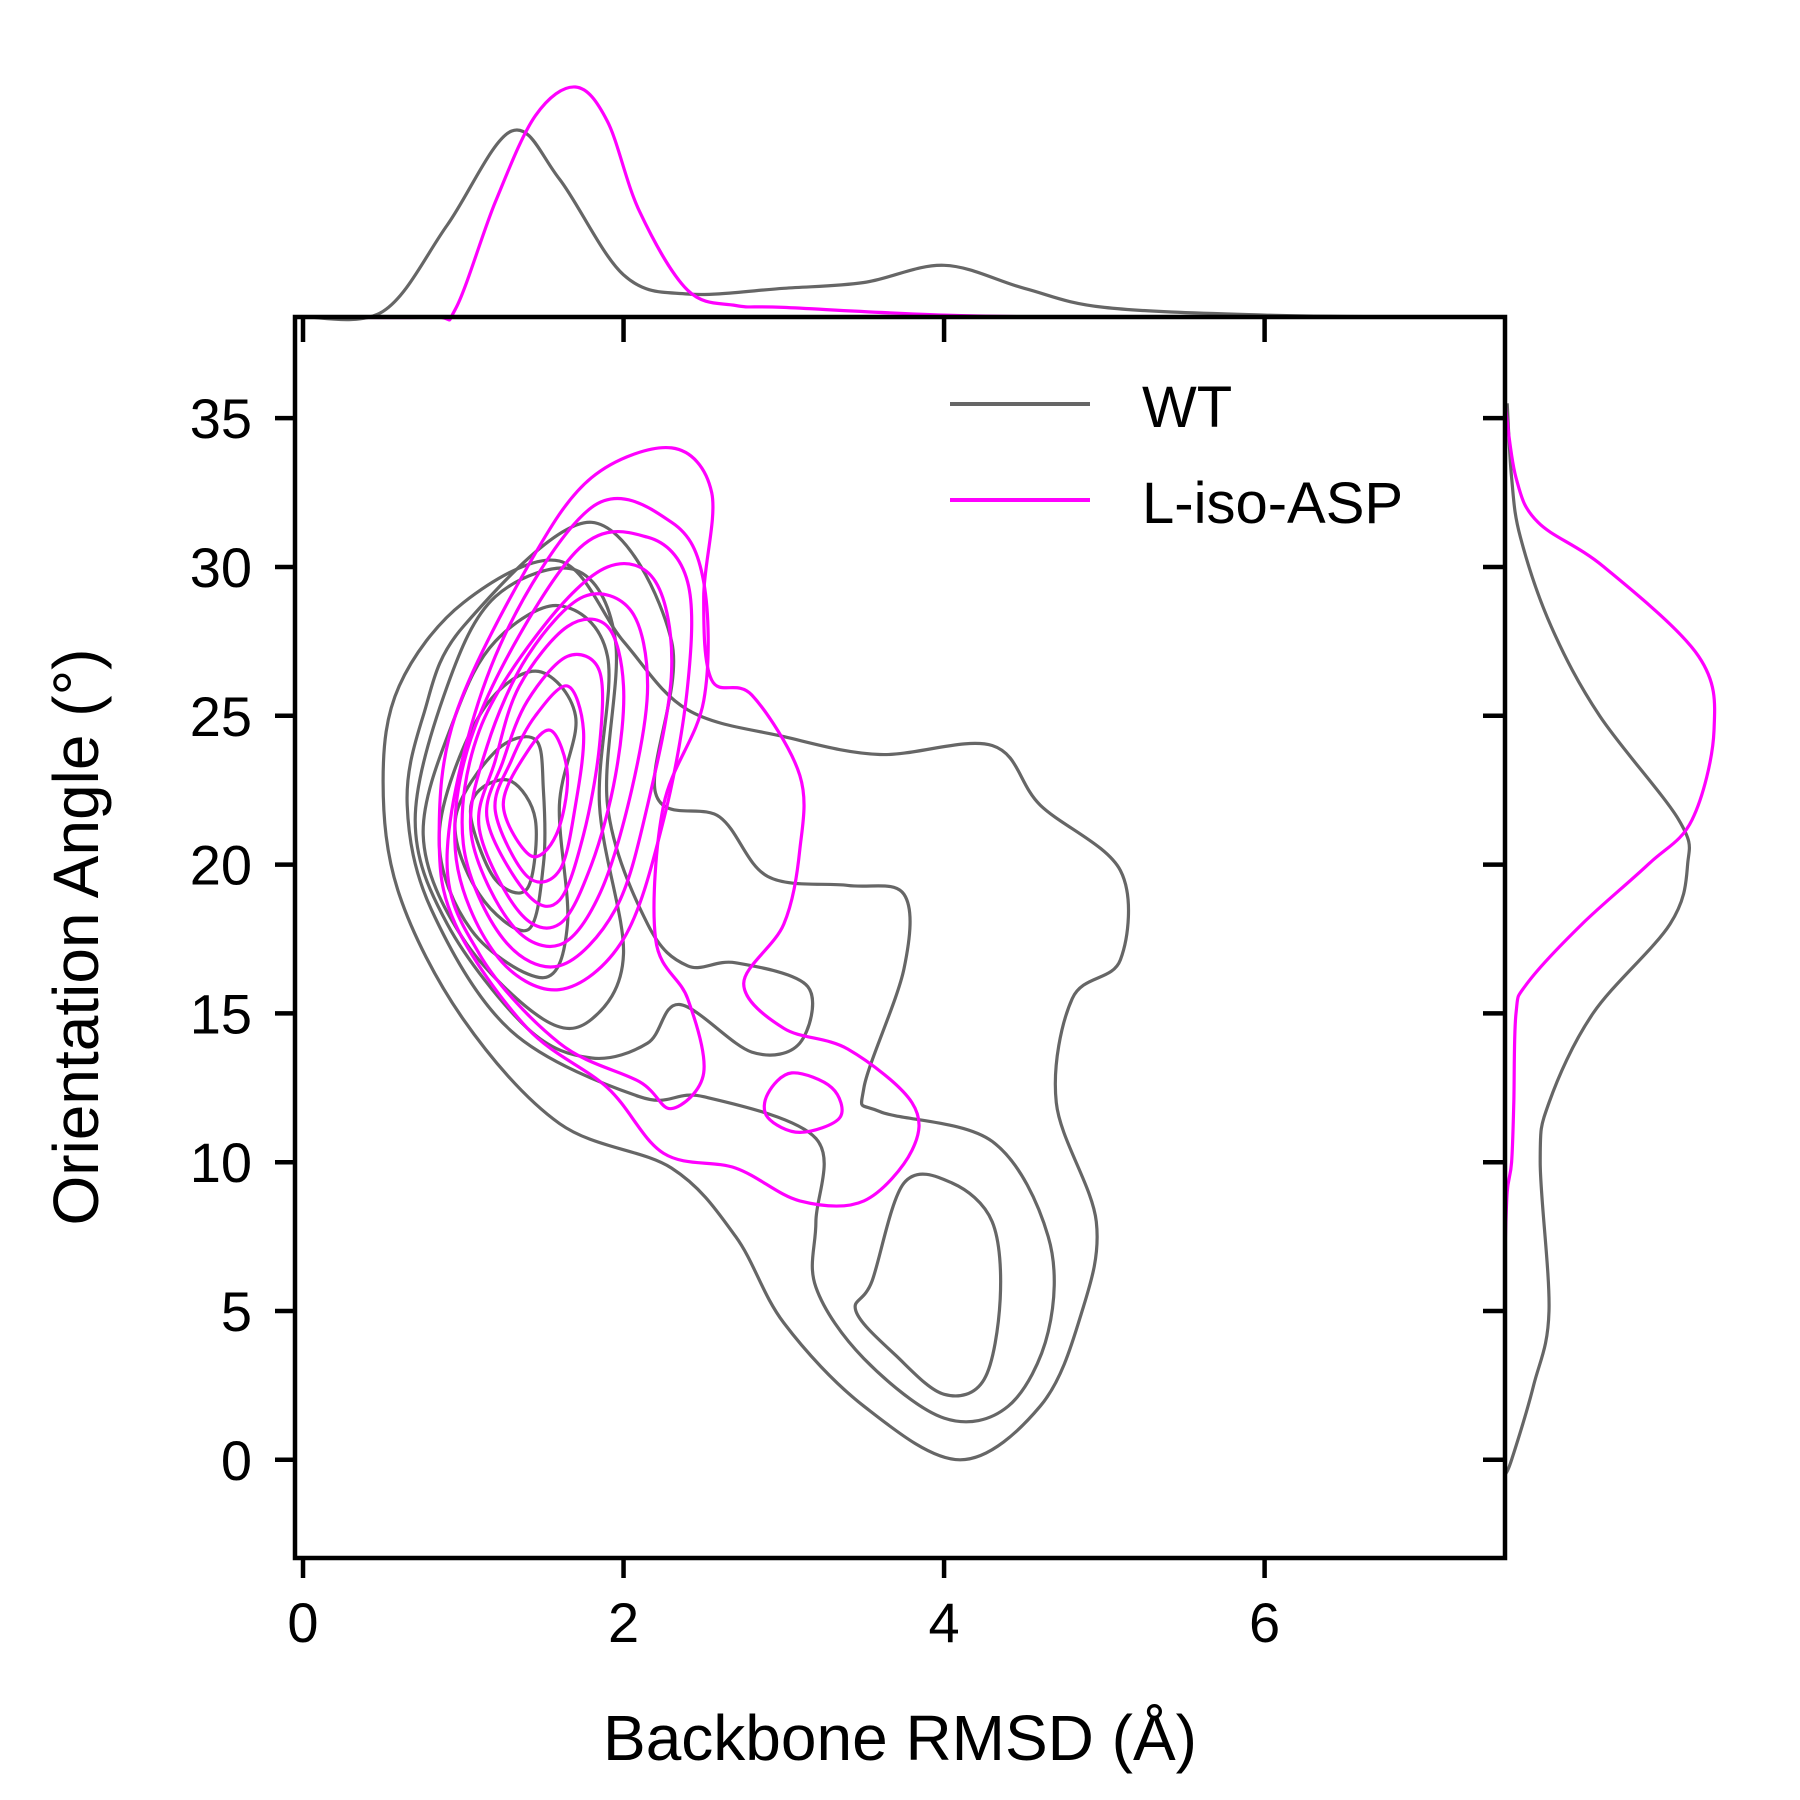 This screenshot has width=1800, height=1800. I want to click on x-tick-label: 2, so click(623, 1622).